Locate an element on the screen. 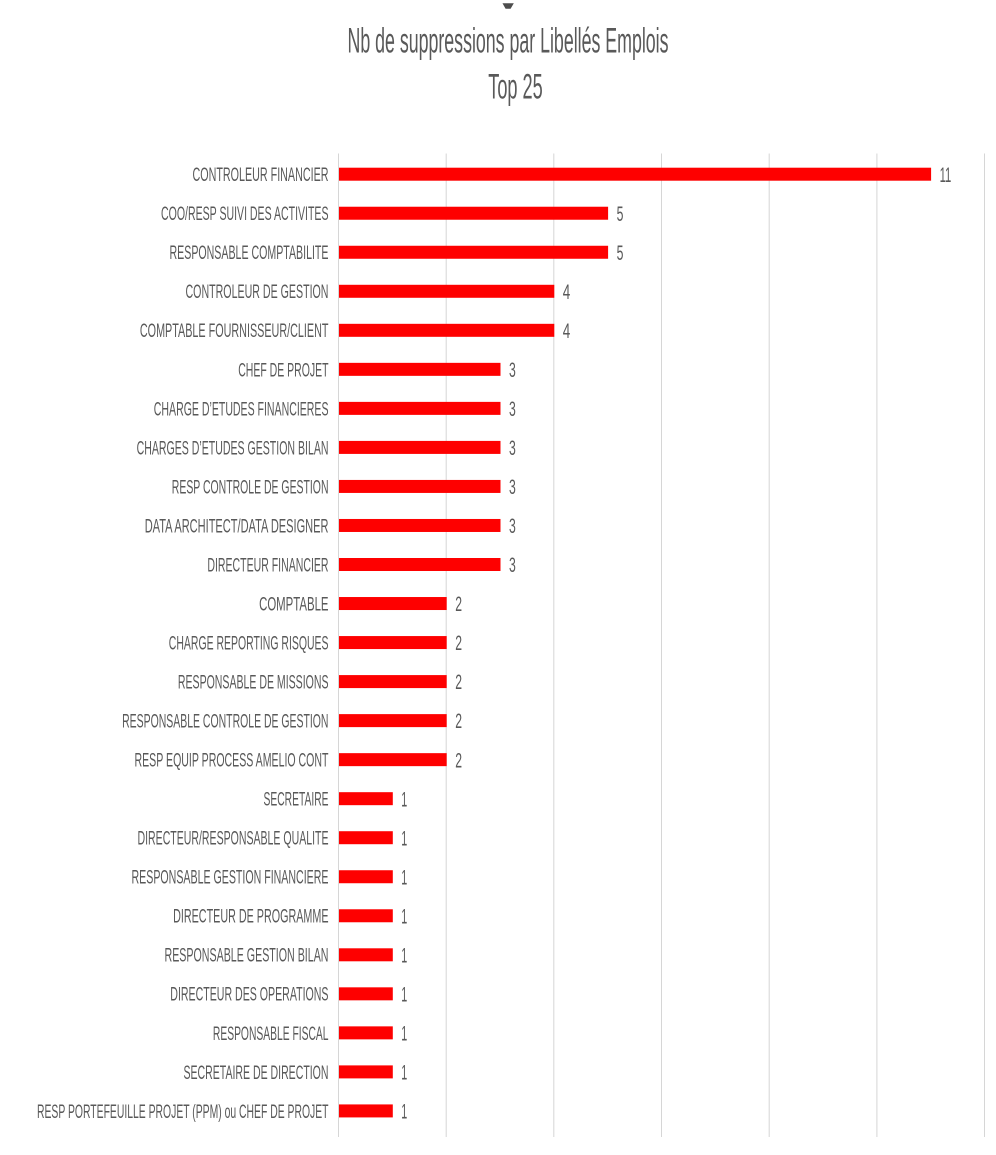 The width and height of the screenshot is (996, 1155). svg-text: 11 is located at coordinates (946, 175).